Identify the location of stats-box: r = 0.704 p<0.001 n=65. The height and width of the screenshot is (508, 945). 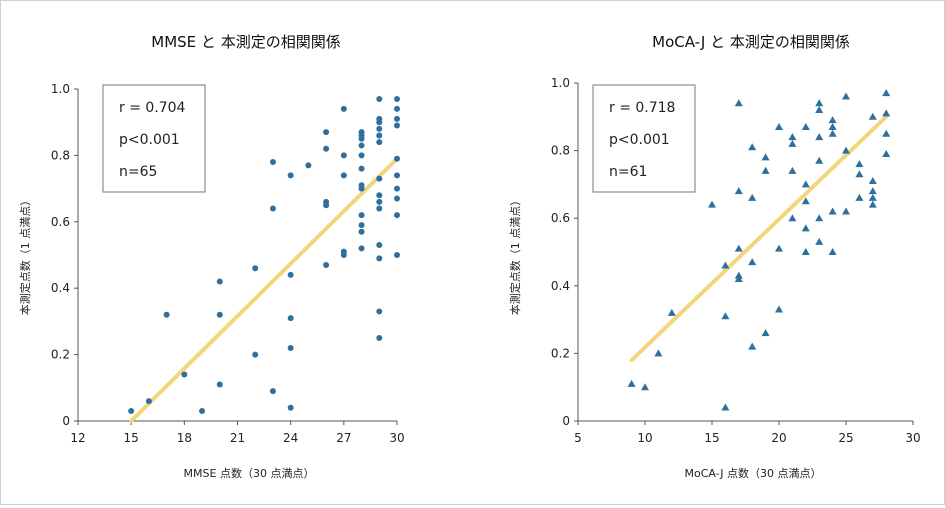
(154, 138).